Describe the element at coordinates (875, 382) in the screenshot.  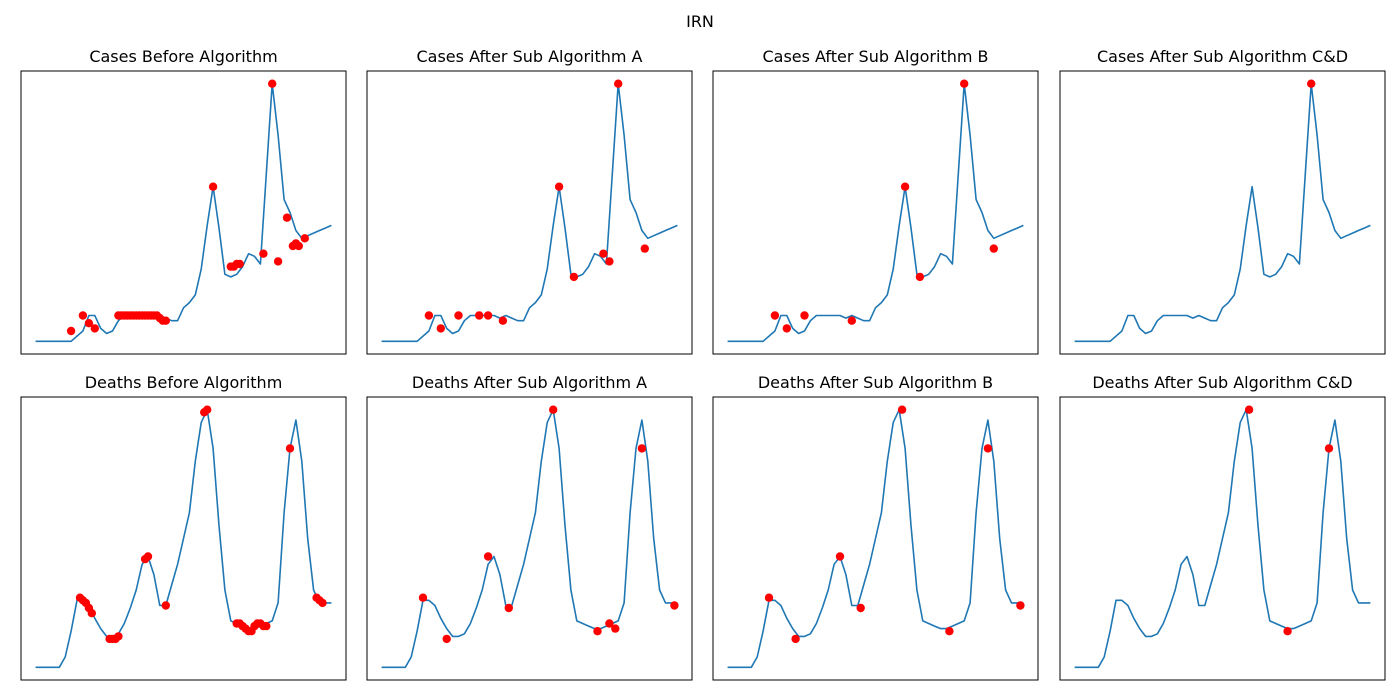
I see `subplot-title: Deaths After Sub Algorithm B` at that location.